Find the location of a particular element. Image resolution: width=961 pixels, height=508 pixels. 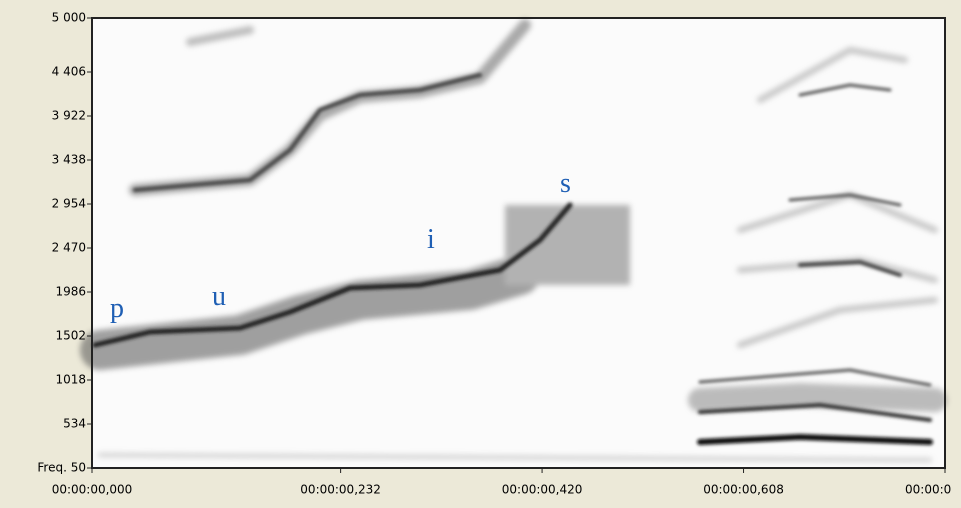

annotation: s is located at coordinates (565, 183).